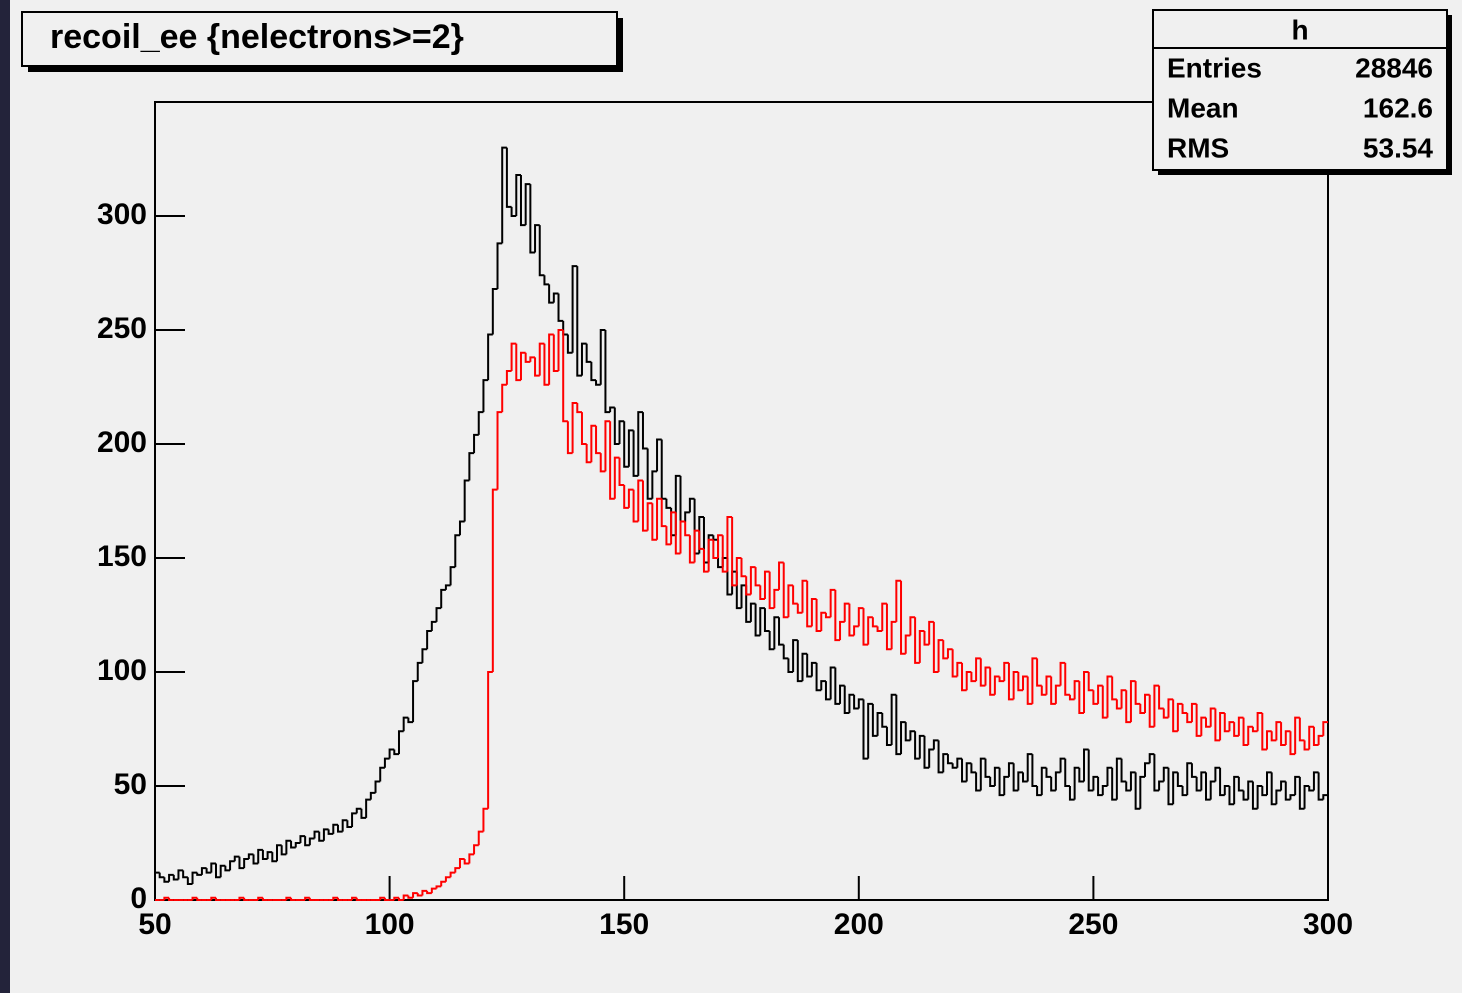  What do you see at coordinates (1398, 147) in the screenshot?
I see `stats-value: 53.54` at bounding box center [1398, 147].